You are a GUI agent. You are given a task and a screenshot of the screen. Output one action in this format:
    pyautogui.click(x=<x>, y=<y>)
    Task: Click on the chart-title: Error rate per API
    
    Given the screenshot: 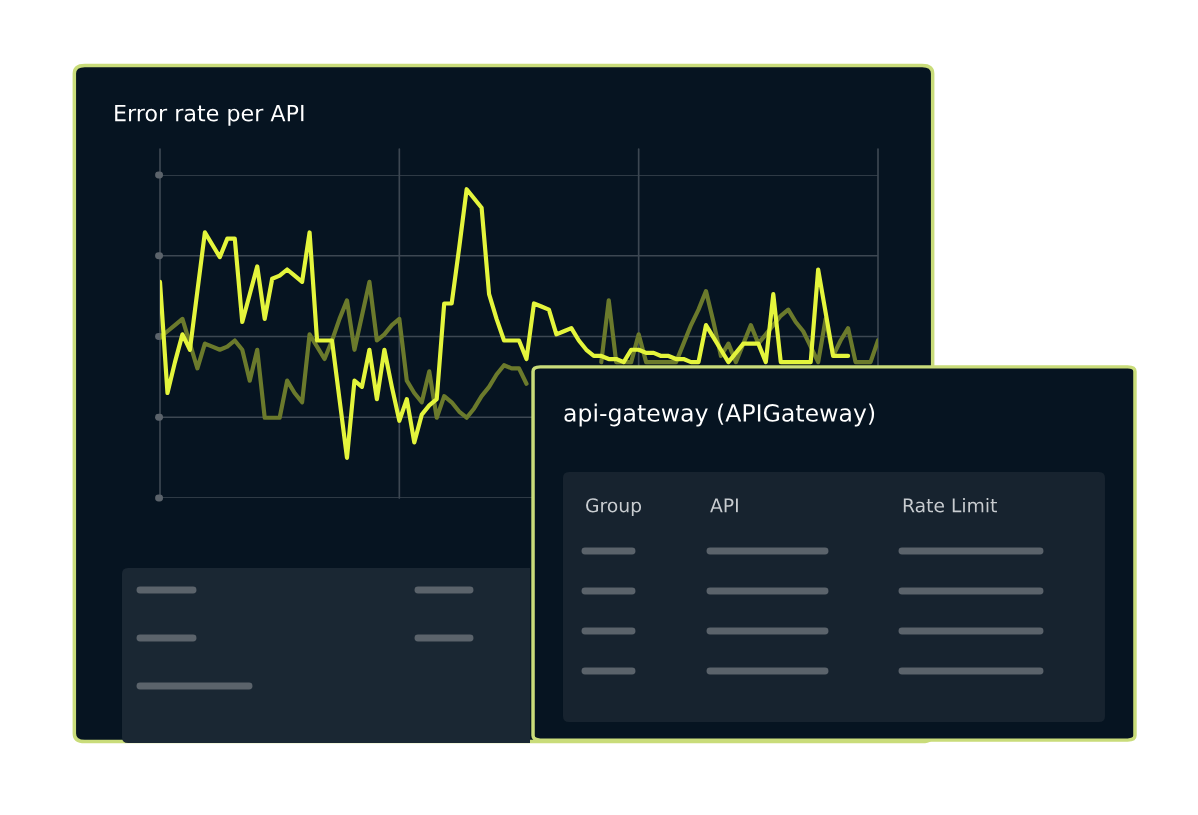 What is the action you would take?
    pyautogui.click(x=209, y=115)
    